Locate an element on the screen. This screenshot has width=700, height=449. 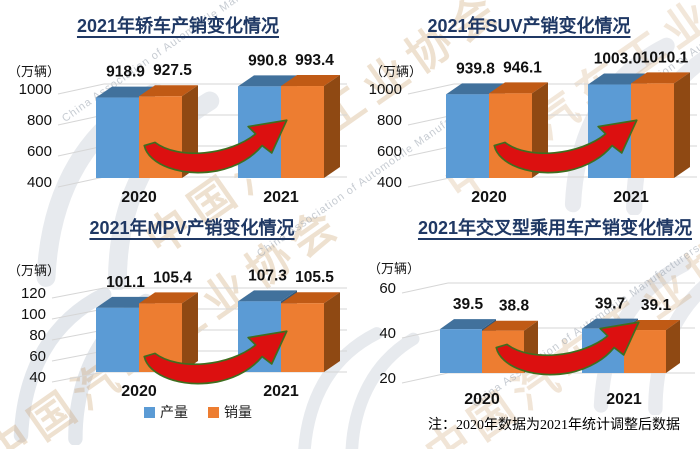
chart-title-crossover: 2021年交叉型乘用车产销变化情况 is located at coordinates (555, 228).